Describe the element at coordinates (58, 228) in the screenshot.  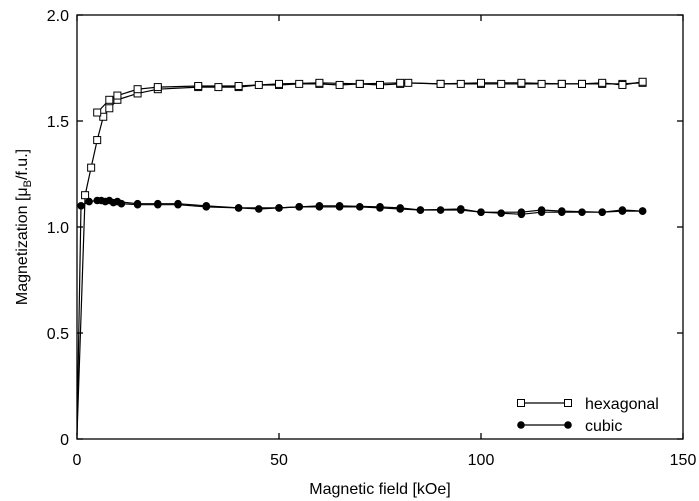
I see `y-tick-label: 1.0` at that location.